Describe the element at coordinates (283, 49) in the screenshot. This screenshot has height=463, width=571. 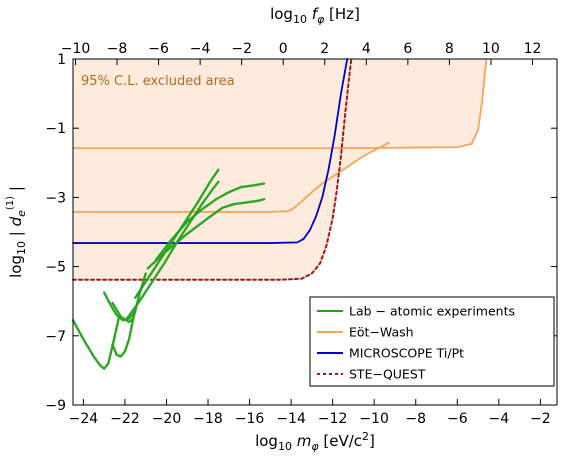
I see `top-x-tick-label: 0` at that location.